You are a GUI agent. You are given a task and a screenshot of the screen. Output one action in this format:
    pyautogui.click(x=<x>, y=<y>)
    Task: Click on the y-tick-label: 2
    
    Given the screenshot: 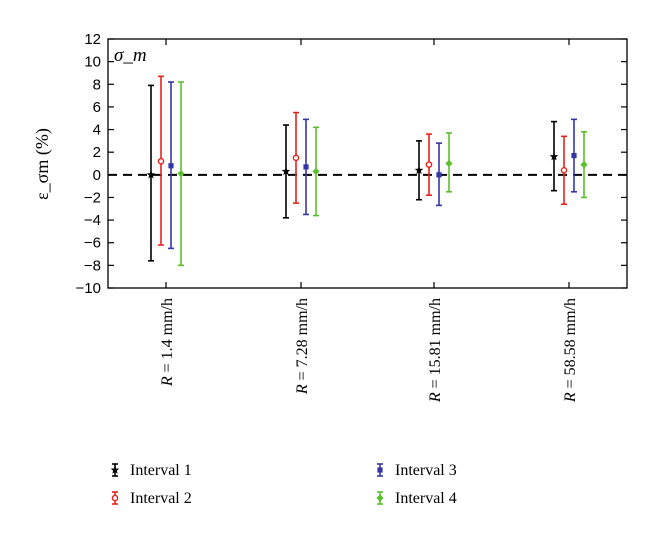 What is the action you would take?
    pyautogui.click(x=97, y=152)
    